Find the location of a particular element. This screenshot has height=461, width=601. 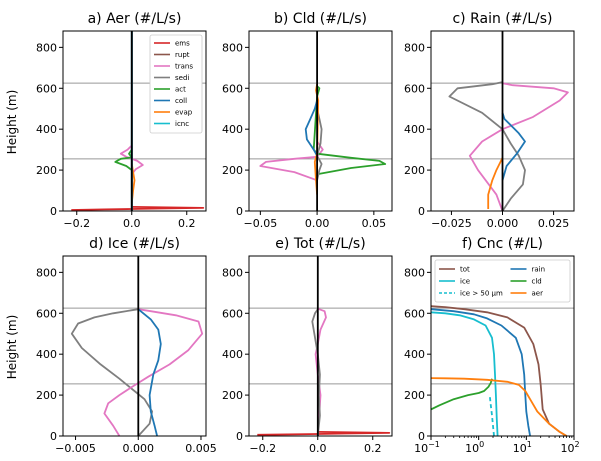

x-tick-label: −0.2 is located at coordinates (76, 223).